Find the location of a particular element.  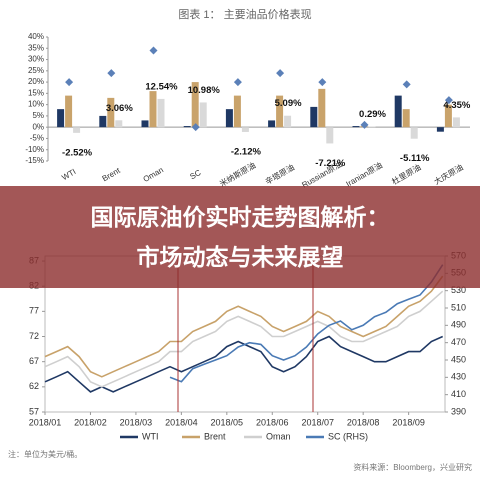

y-tick-label: -15% is located at coordinates (34, 160).